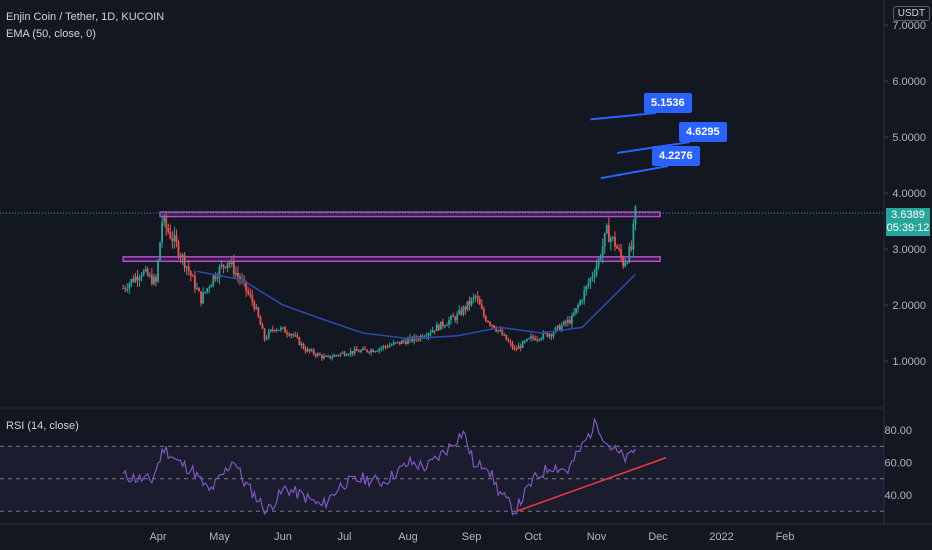  What do you see at coordinates (676, 156) in the screenshot?
I see `price-callout-3: 4.2276` at bounding box center [676, 156].